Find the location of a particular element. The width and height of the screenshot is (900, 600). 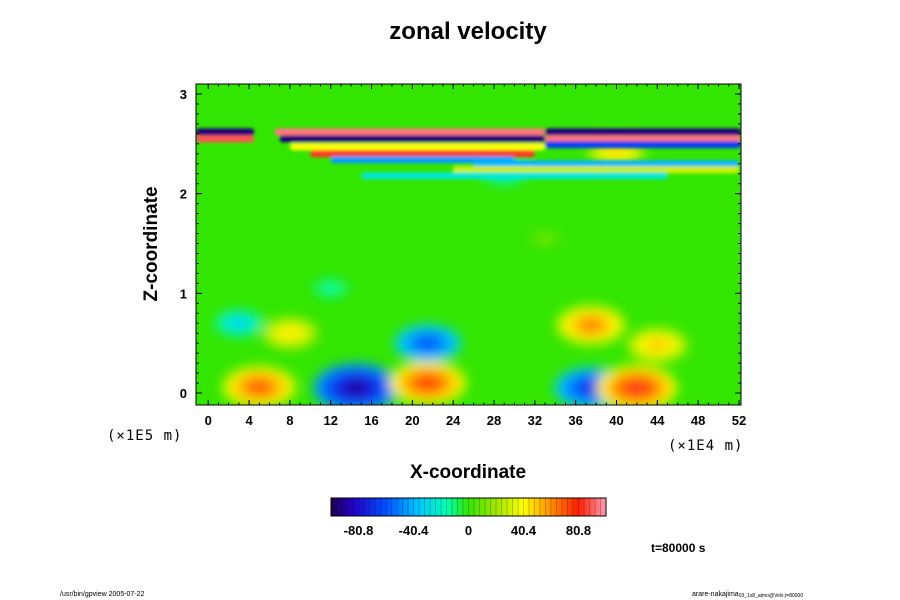

chart-title: zonal velocity is located at coordinates (468, 31).